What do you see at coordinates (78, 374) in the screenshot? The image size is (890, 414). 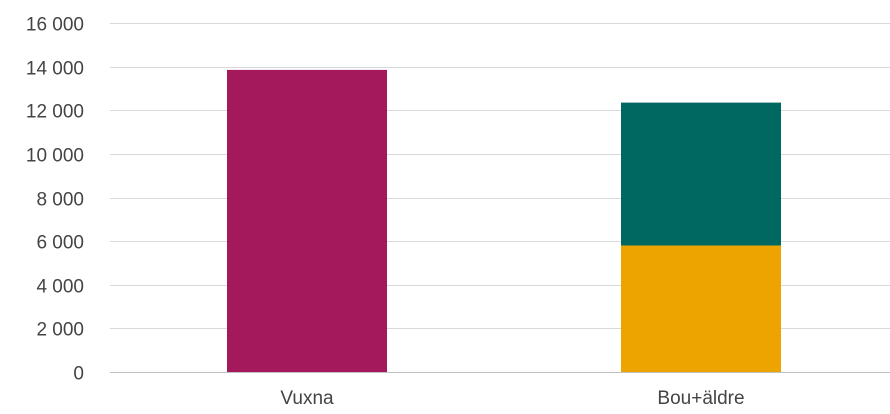 I see `y-tick-label: 0` at bounding box center [78, 374].